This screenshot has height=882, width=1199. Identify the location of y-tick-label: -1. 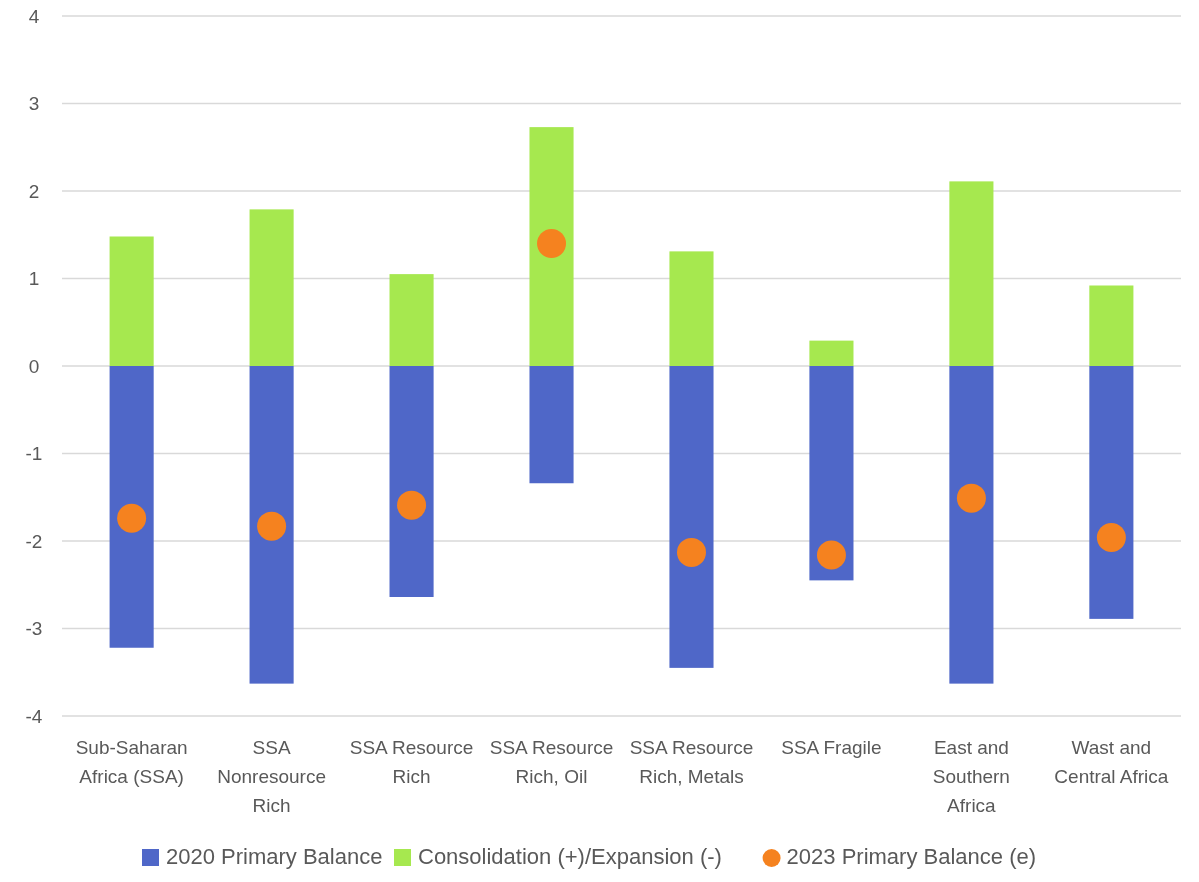
(34, 454).